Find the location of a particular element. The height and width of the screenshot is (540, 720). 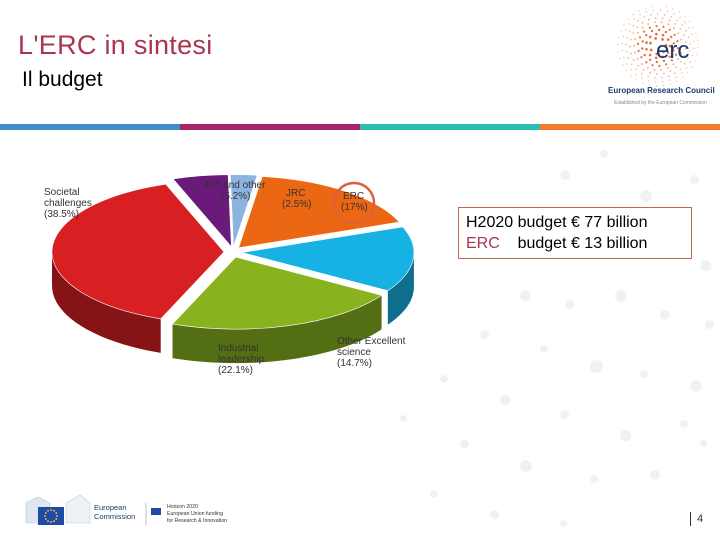

pie-slice-side-industrial-leadership is located at coordinates (277, 329).